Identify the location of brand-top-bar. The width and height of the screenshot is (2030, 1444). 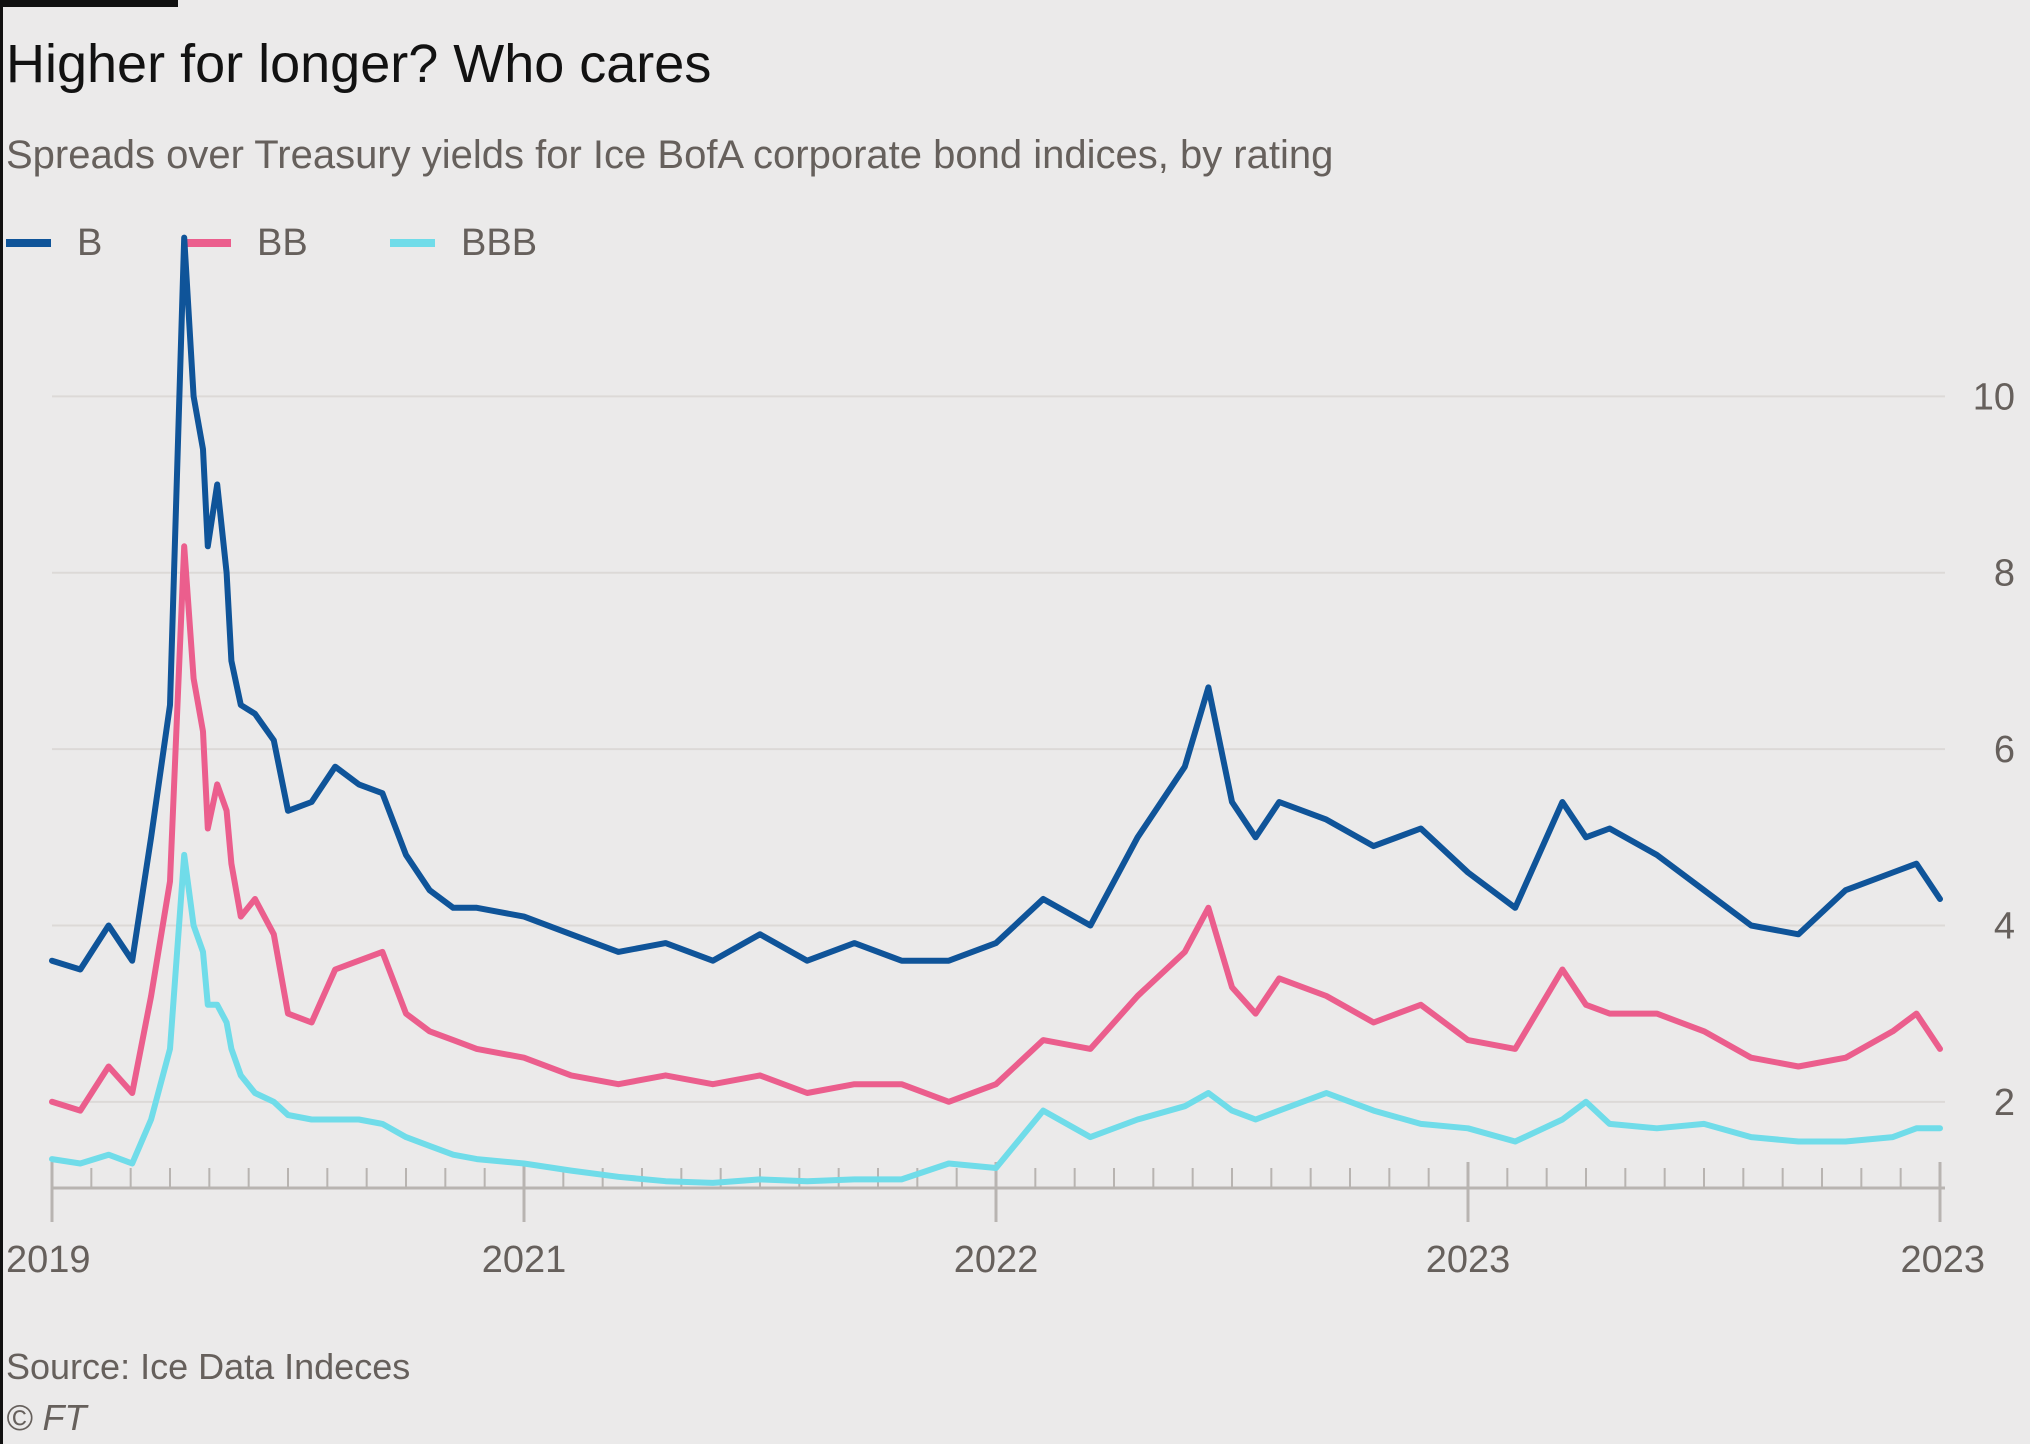
(89, 3).